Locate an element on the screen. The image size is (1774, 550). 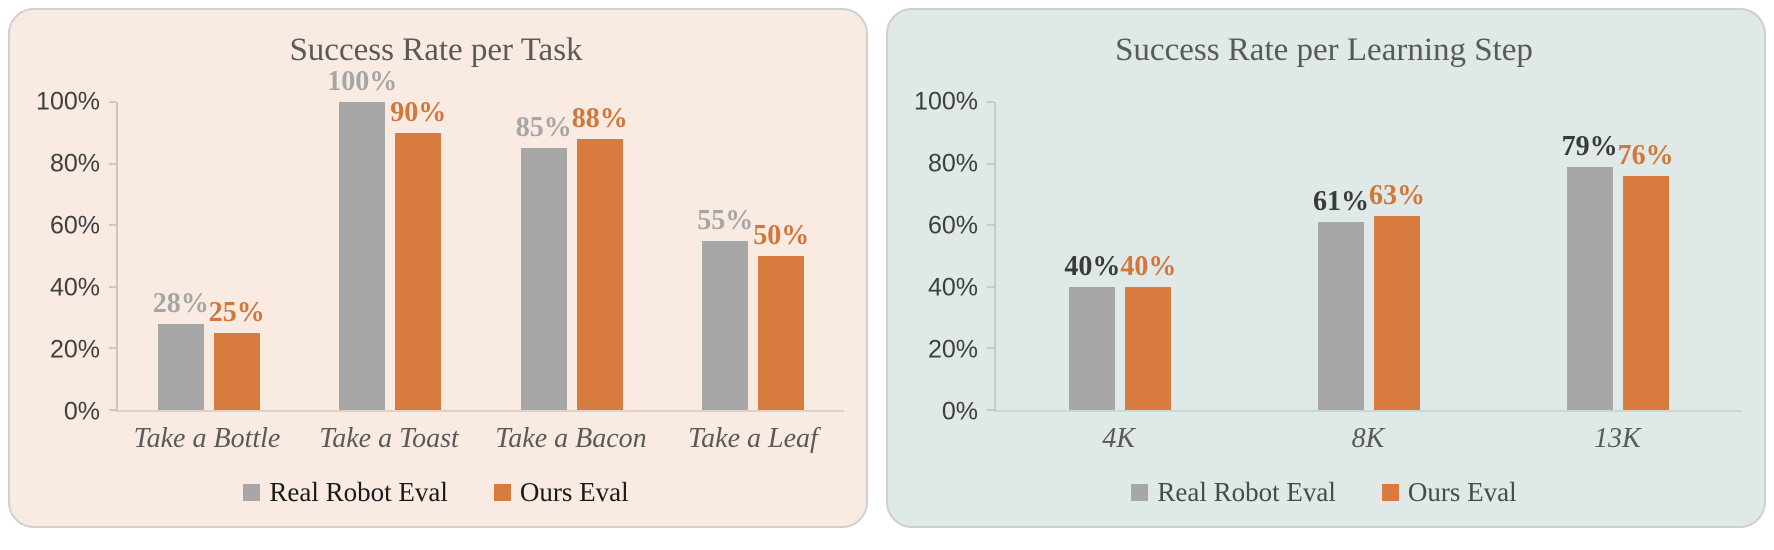
bar-value-label: 100% is located at coordinates (362, 81).